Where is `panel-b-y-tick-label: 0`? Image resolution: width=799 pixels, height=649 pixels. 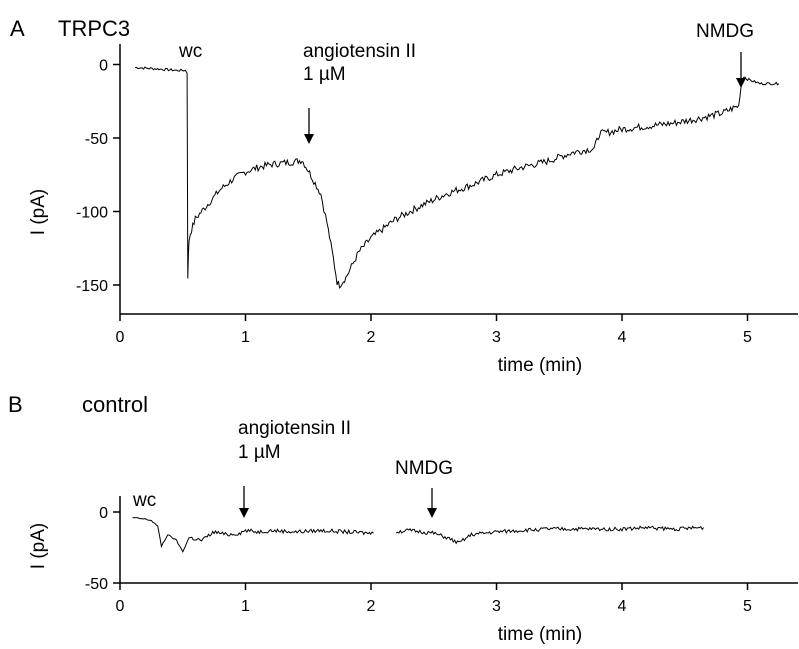
panel-b-y-tick-label: 0 is located at coordinates (103, 513).